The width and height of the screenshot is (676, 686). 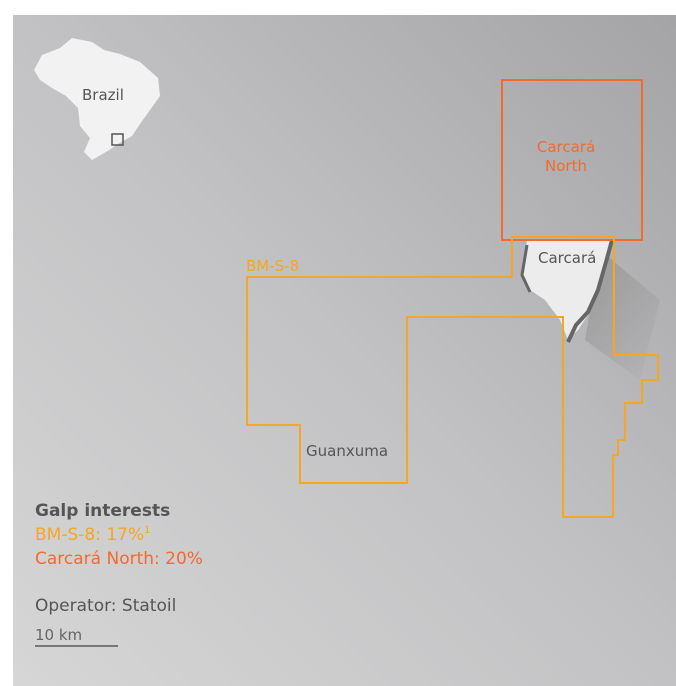 I want to click on carcara-field, so click(x=567, y=290).